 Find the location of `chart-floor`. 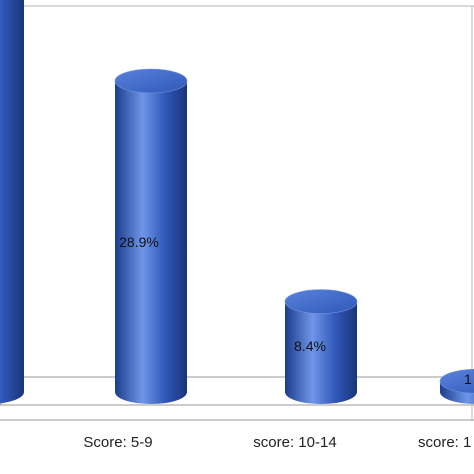

chart-floor is located at coordinates (237, 391).